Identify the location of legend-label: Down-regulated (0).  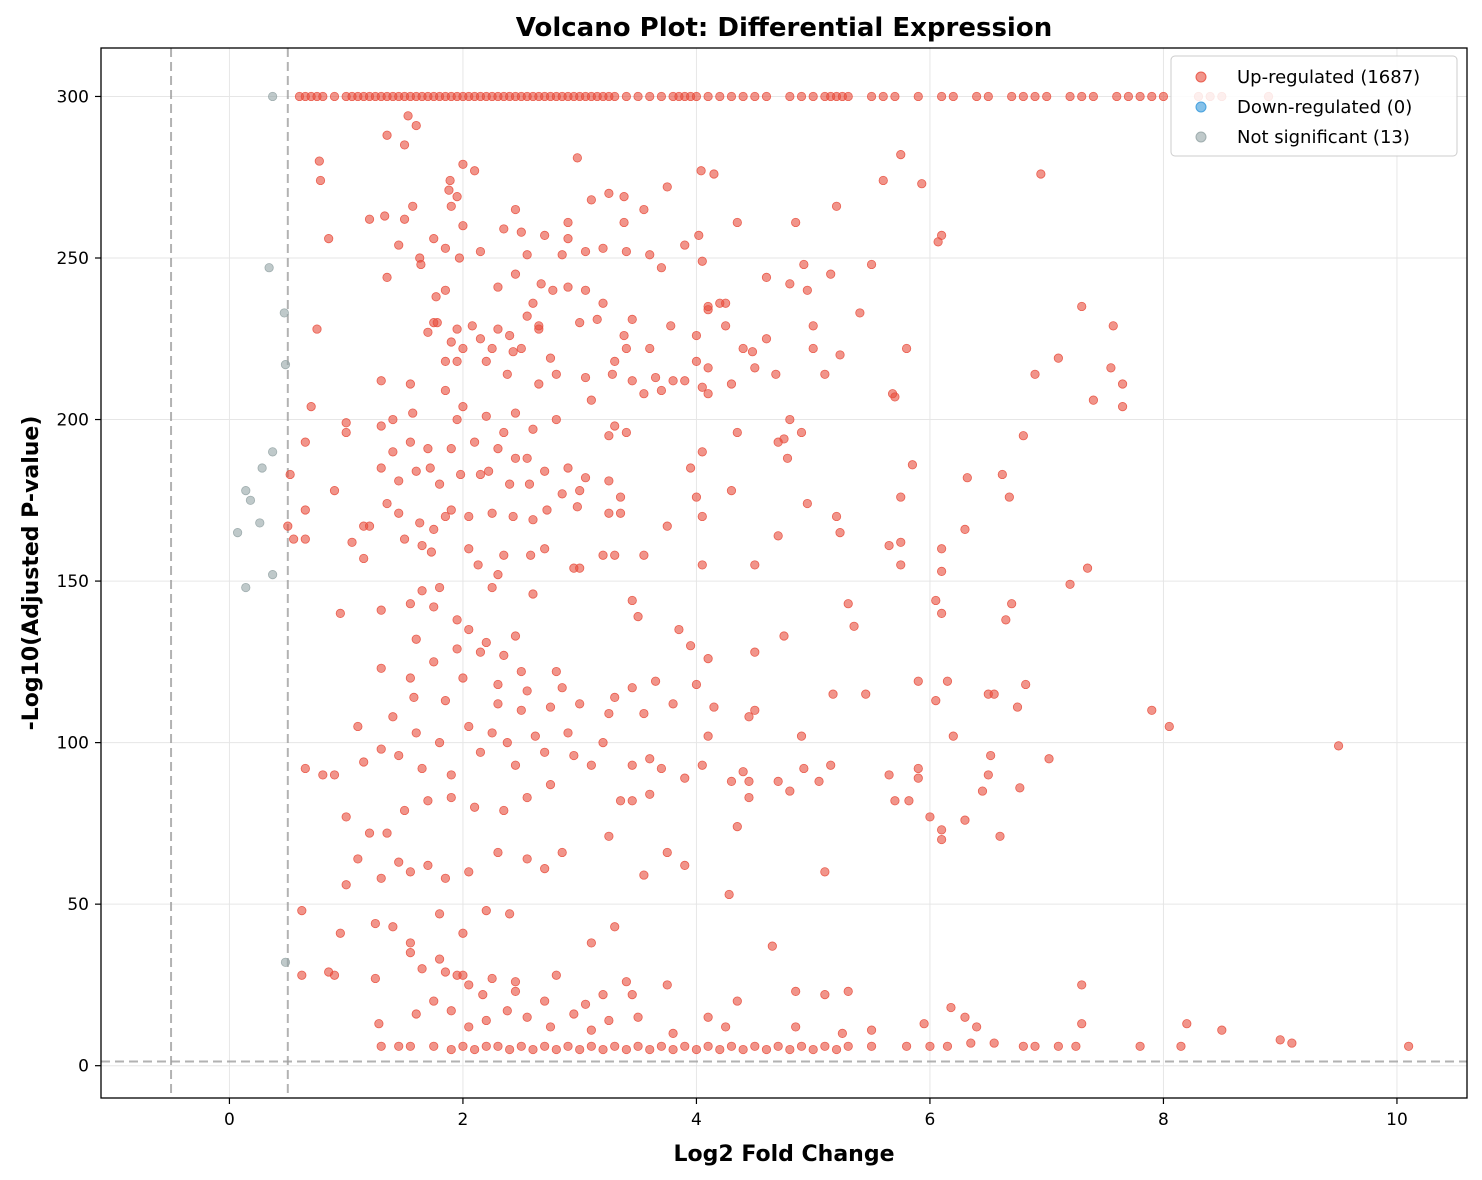
(1324, 107).